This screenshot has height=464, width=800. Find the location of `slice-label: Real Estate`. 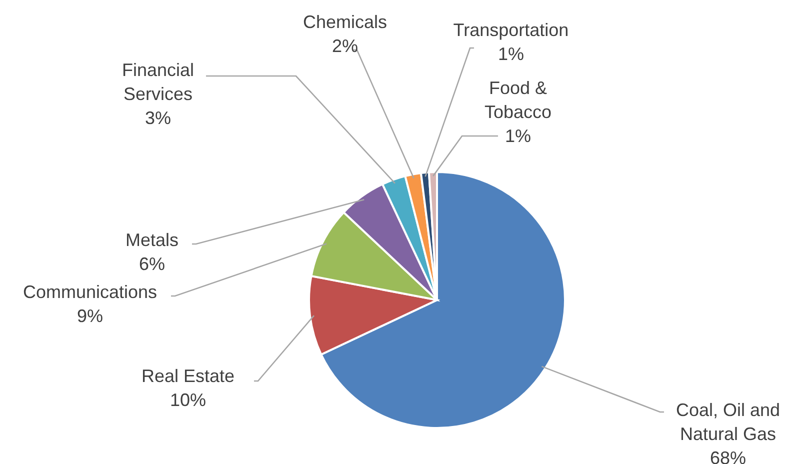

slice-label: Real Estate is located at coordinates (188, 376).